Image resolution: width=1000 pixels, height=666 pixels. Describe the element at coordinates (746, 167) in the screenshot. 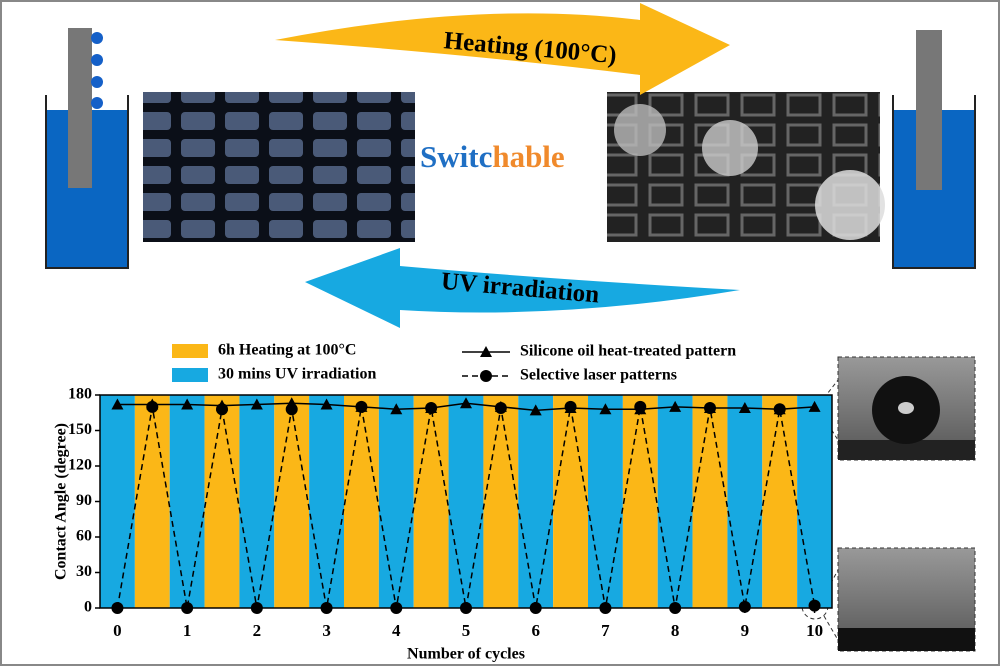

I see `photo-droplets` at that location.